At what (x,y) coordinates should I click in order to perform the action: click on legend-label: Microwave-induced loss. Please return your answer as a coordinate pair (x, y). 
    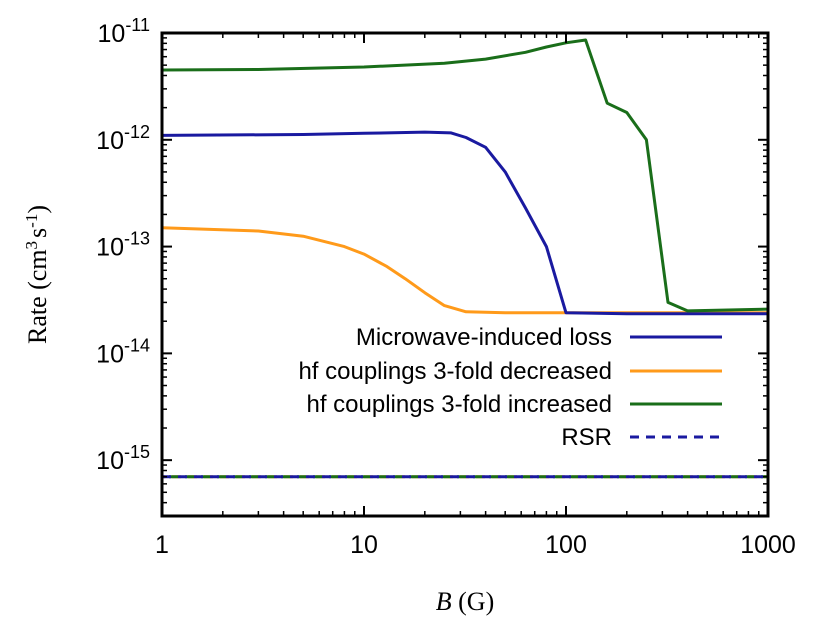
    Looking at the image, I should click on (484, 337).